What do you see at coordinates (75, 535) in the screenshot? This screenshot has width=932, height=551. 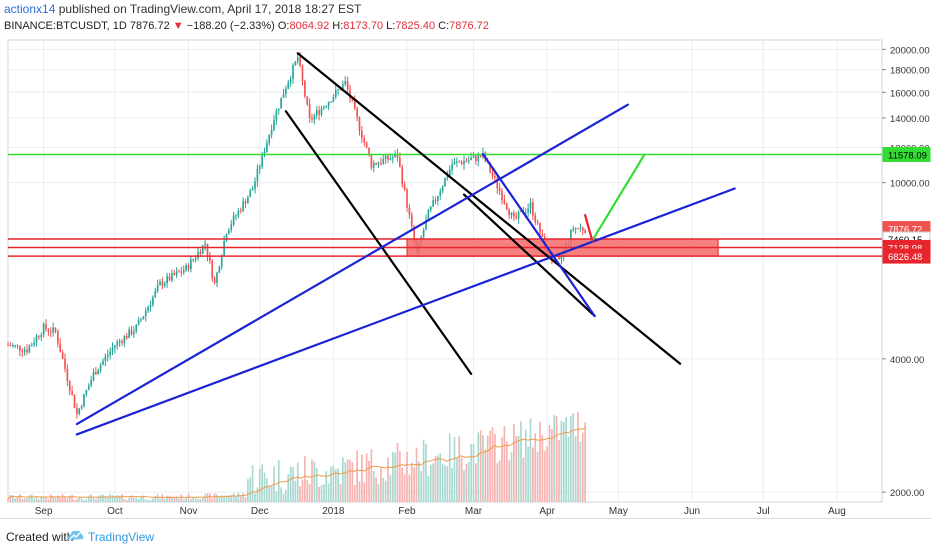 I see `tradingview-logo-icon` at bounding box center [75, 535].